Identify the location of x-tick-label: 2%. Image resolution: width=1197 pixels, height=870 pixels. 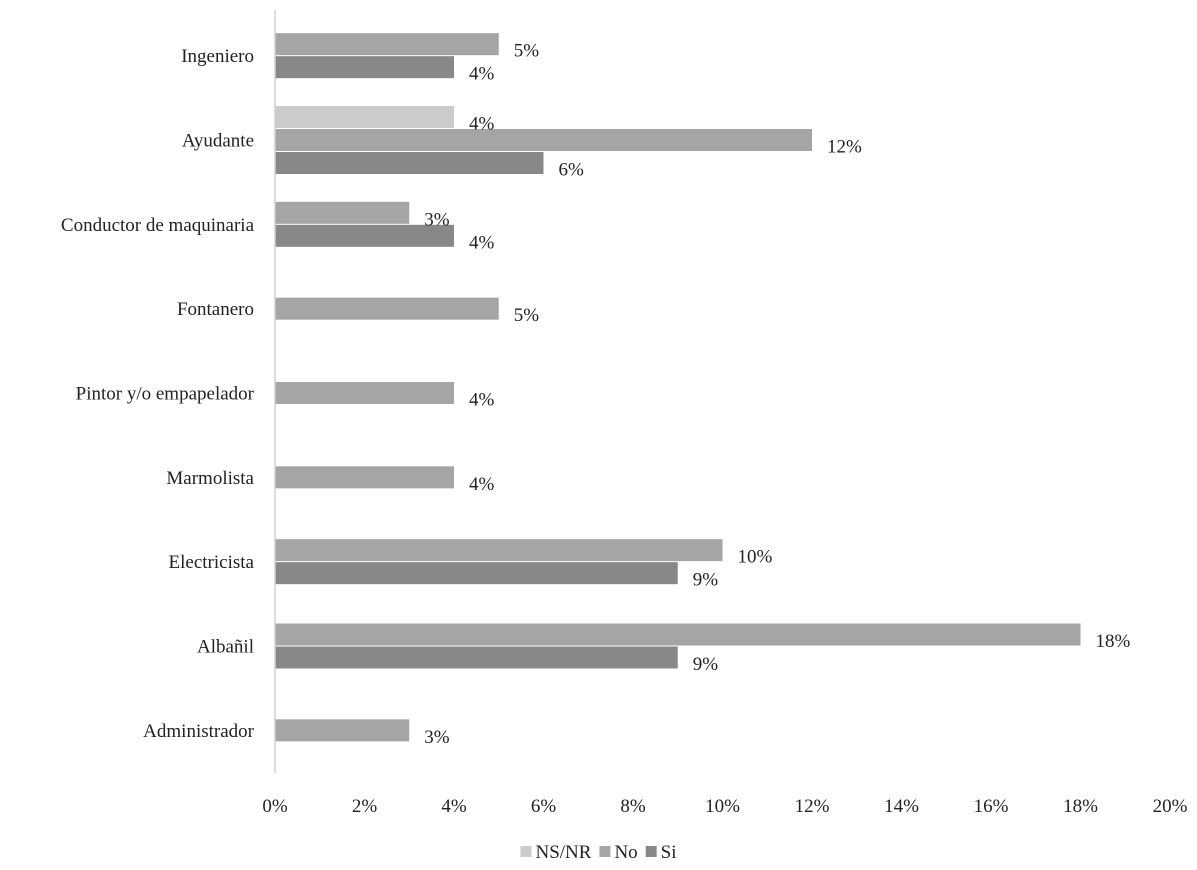
(365, 806).